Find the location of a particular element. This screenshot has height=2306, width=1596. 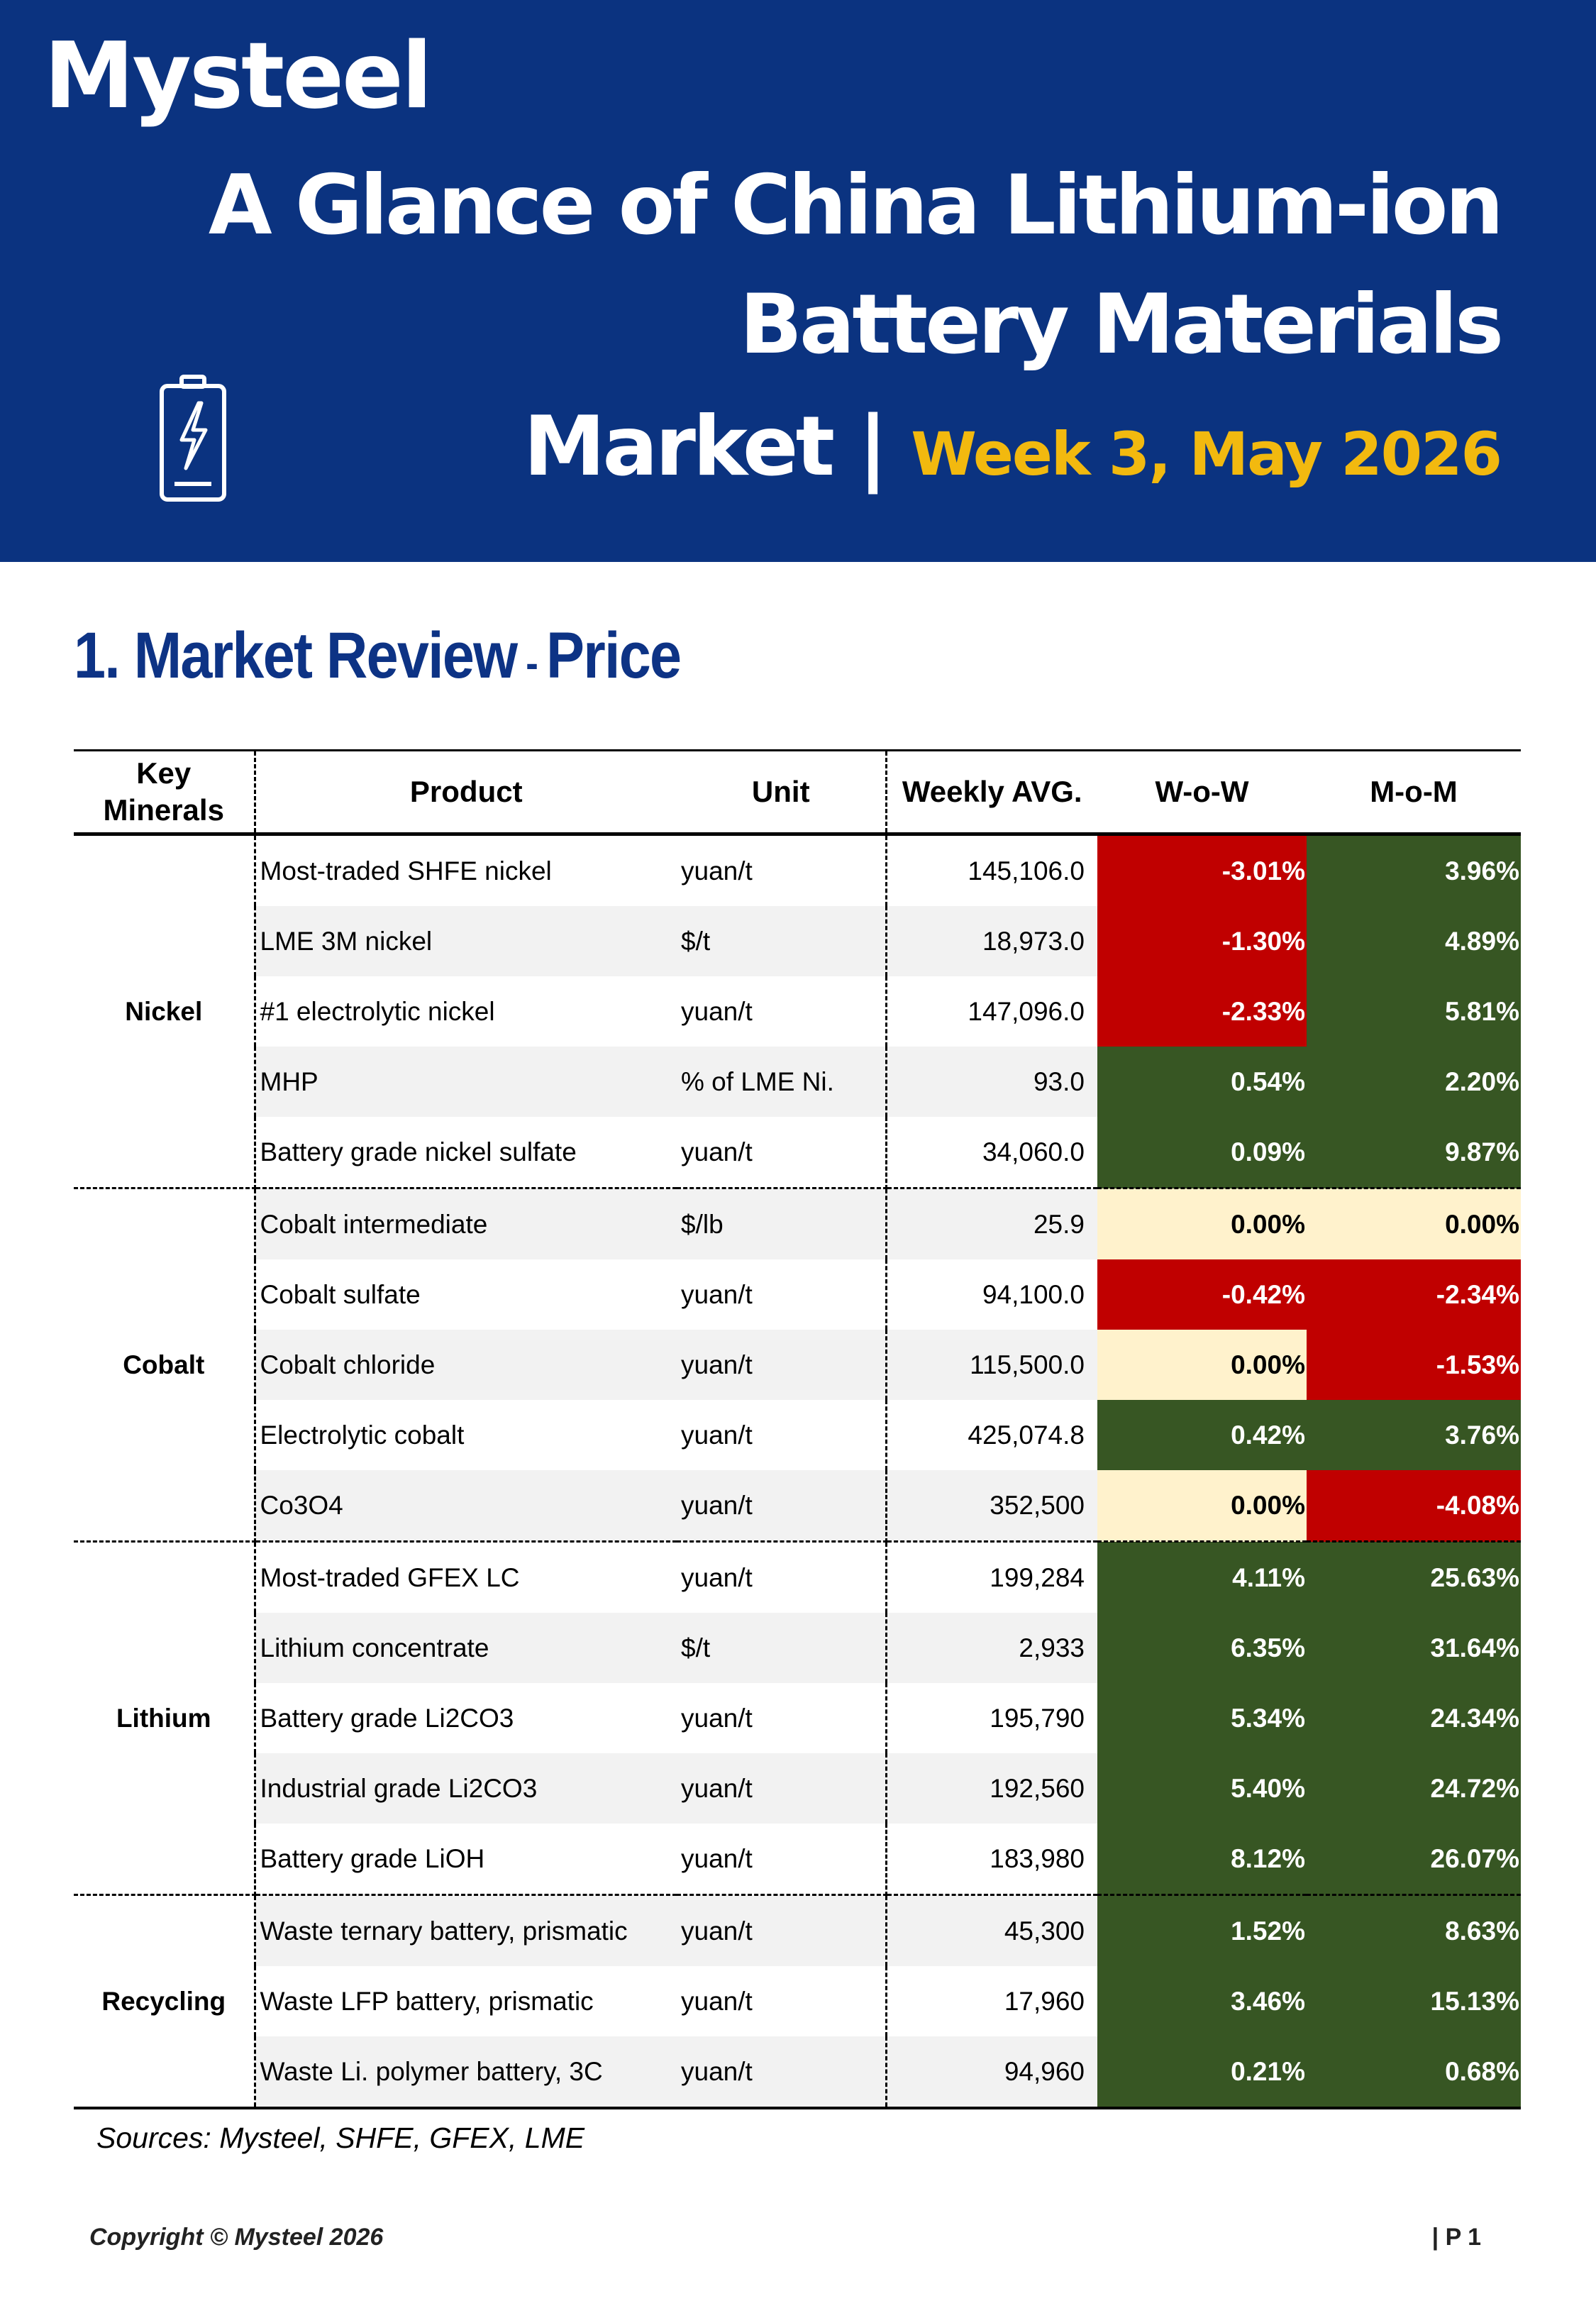

table-row: Co3O4 yuan/t 352,500 0.00% -4.08% is located at coordinates (798, 1506).